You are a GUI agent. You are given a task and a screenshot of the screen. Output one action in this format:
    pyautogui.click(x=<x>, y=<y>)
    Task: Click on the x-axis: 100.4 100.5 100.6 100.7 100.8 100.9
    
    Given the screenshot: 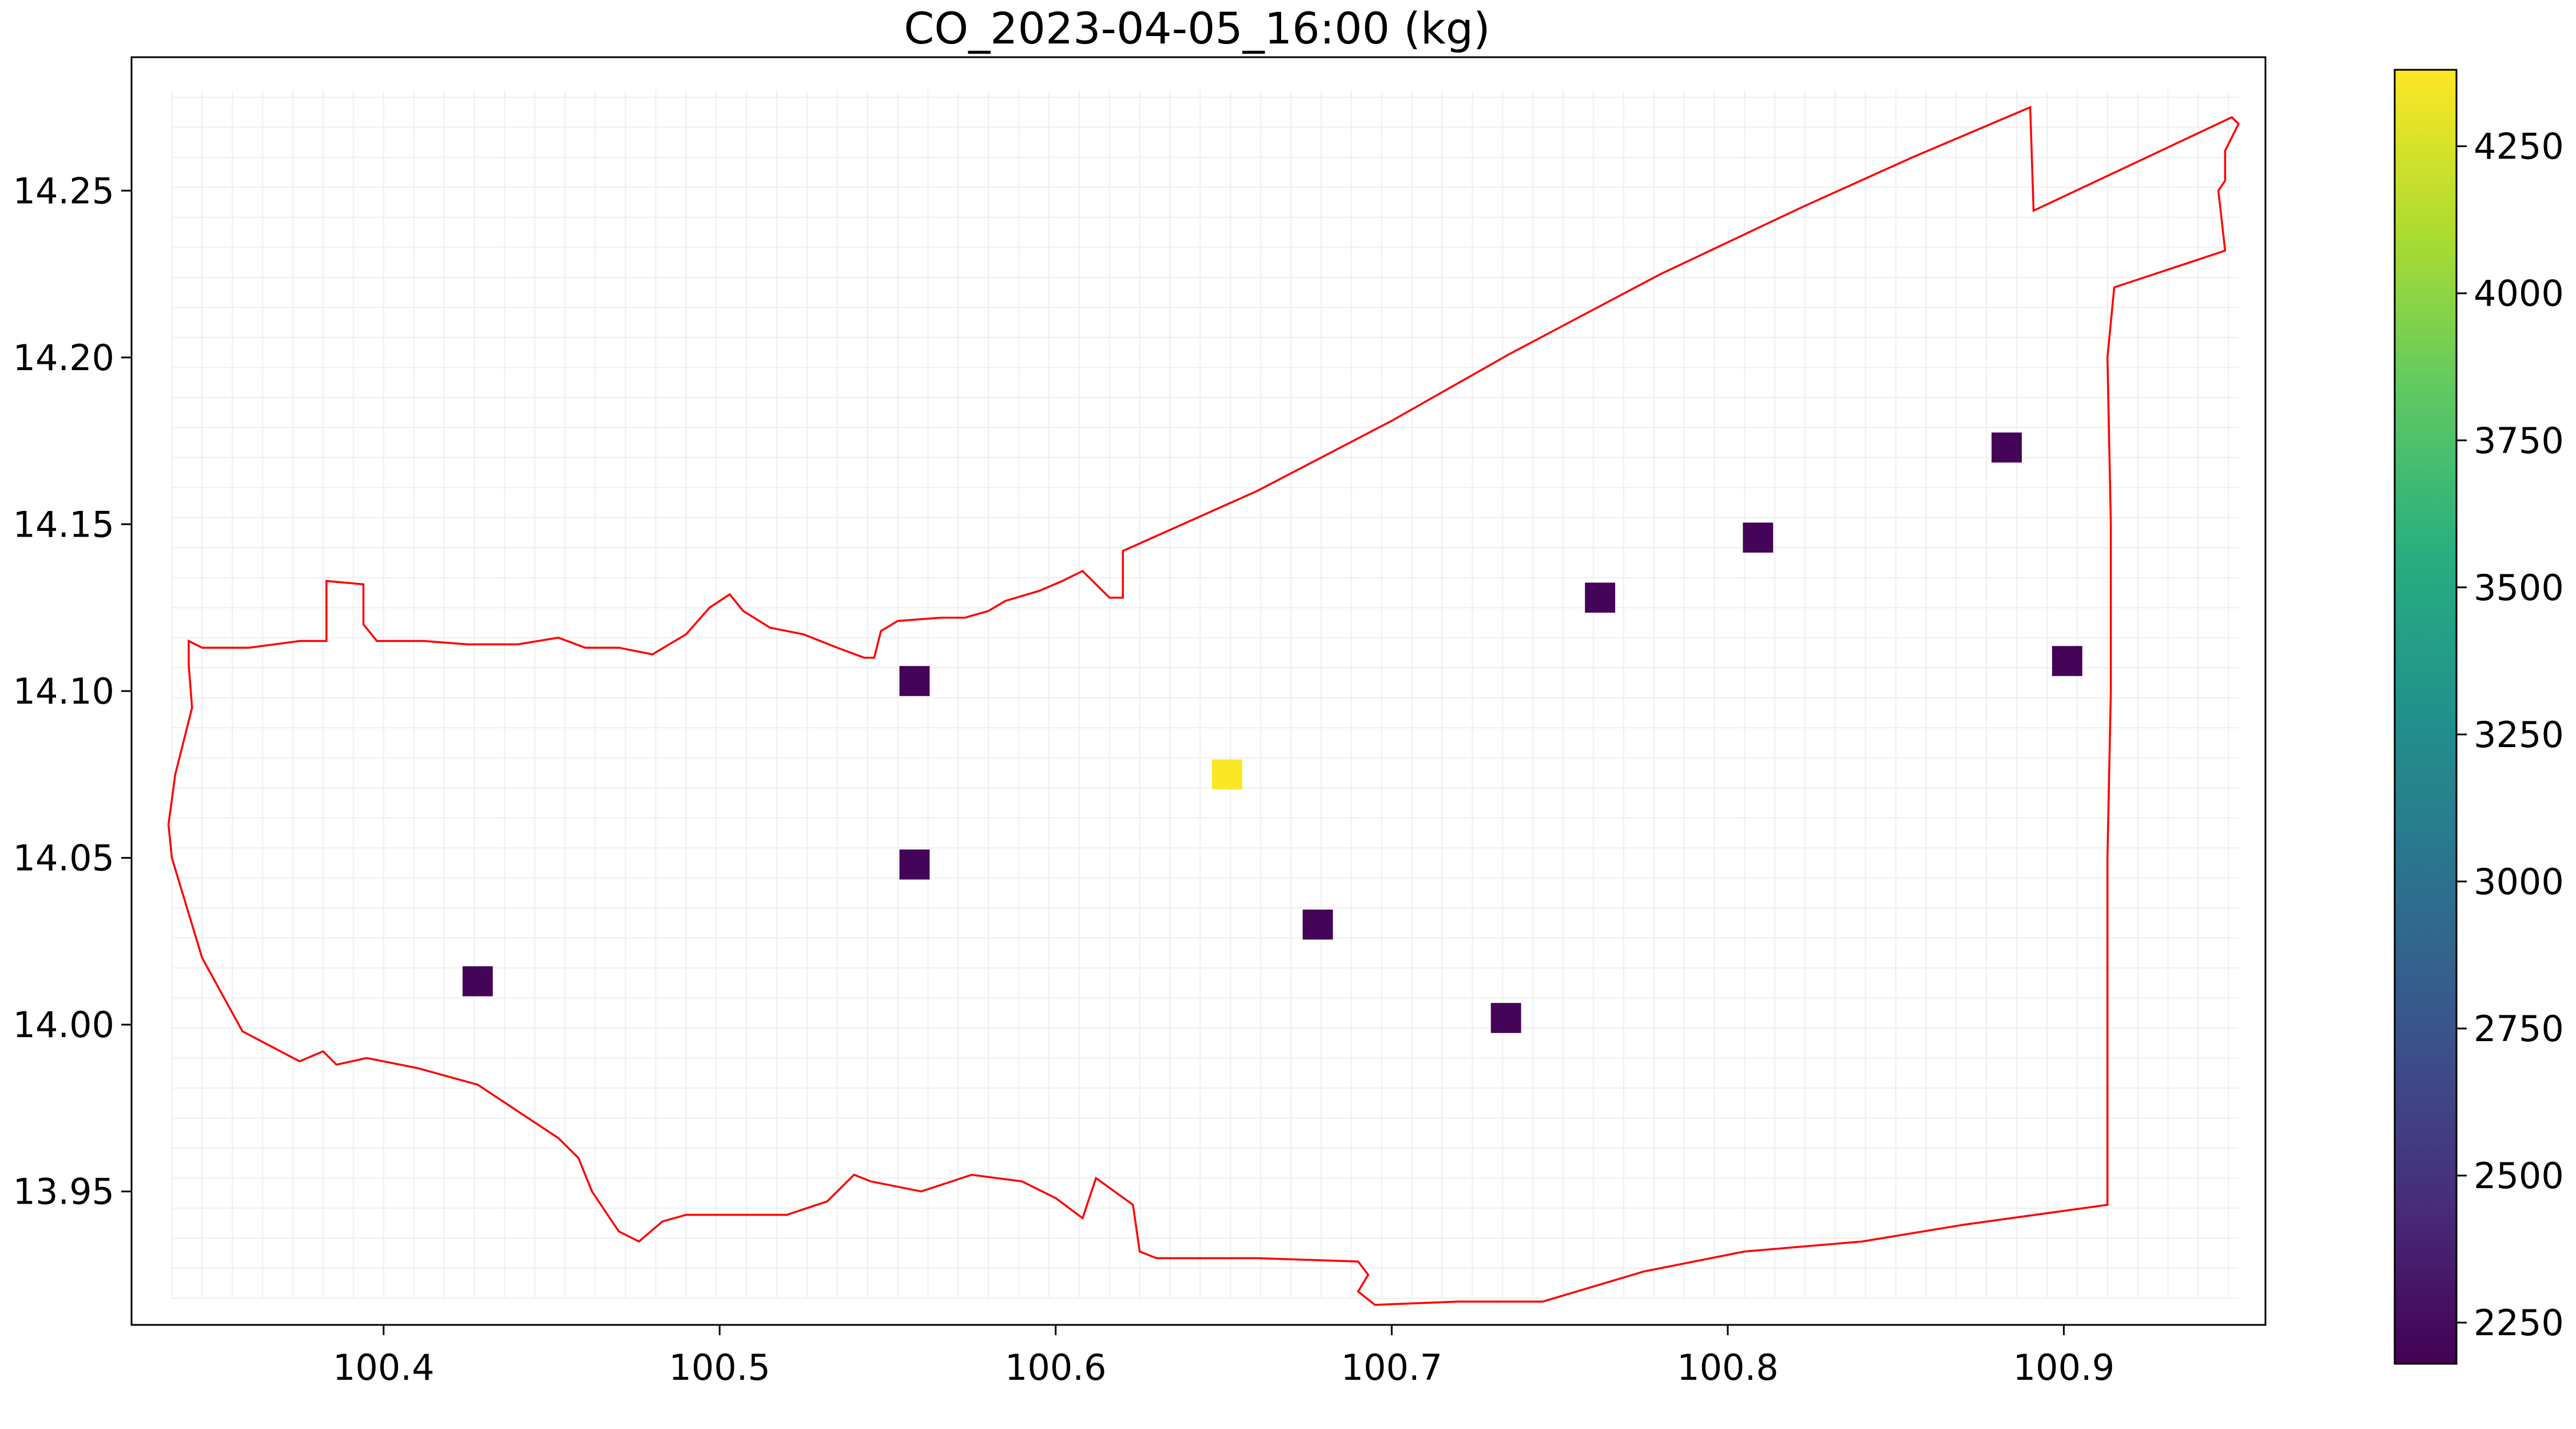 What is the action you would take?
    pyautogui.click(x=1223, y=1356)
    